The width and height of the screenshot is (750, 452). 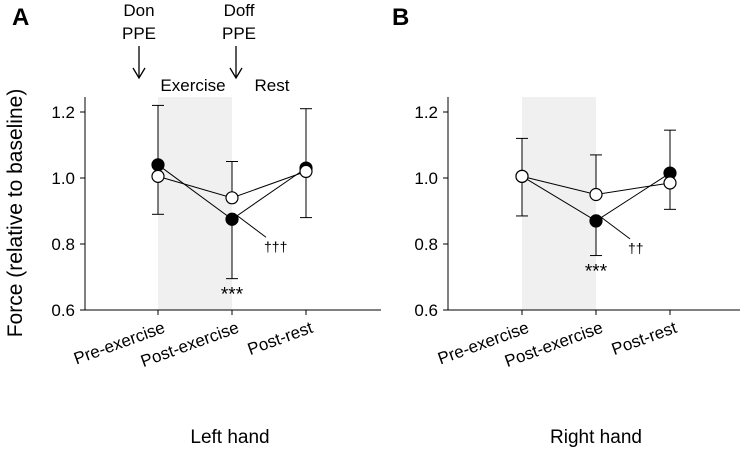 What do you see at coordinates (275, 246) in the screenshot?
I see `dagger-label: †††` at bounding box center [275, 246].